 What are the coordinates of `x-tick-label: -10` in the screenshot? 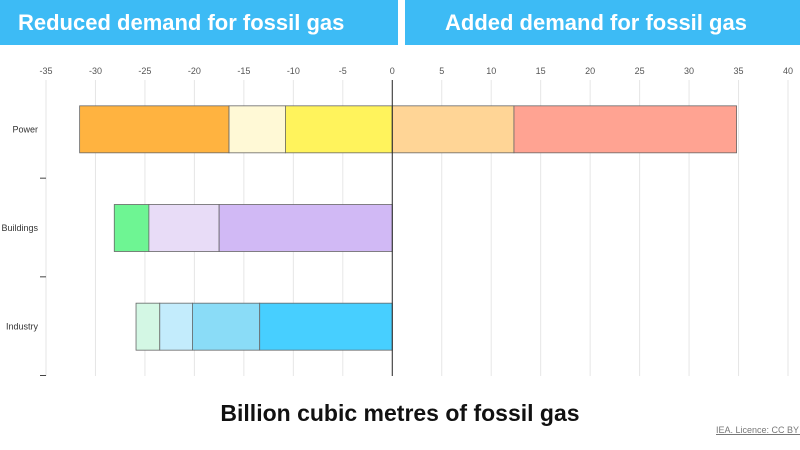 It's located at (293, 71).